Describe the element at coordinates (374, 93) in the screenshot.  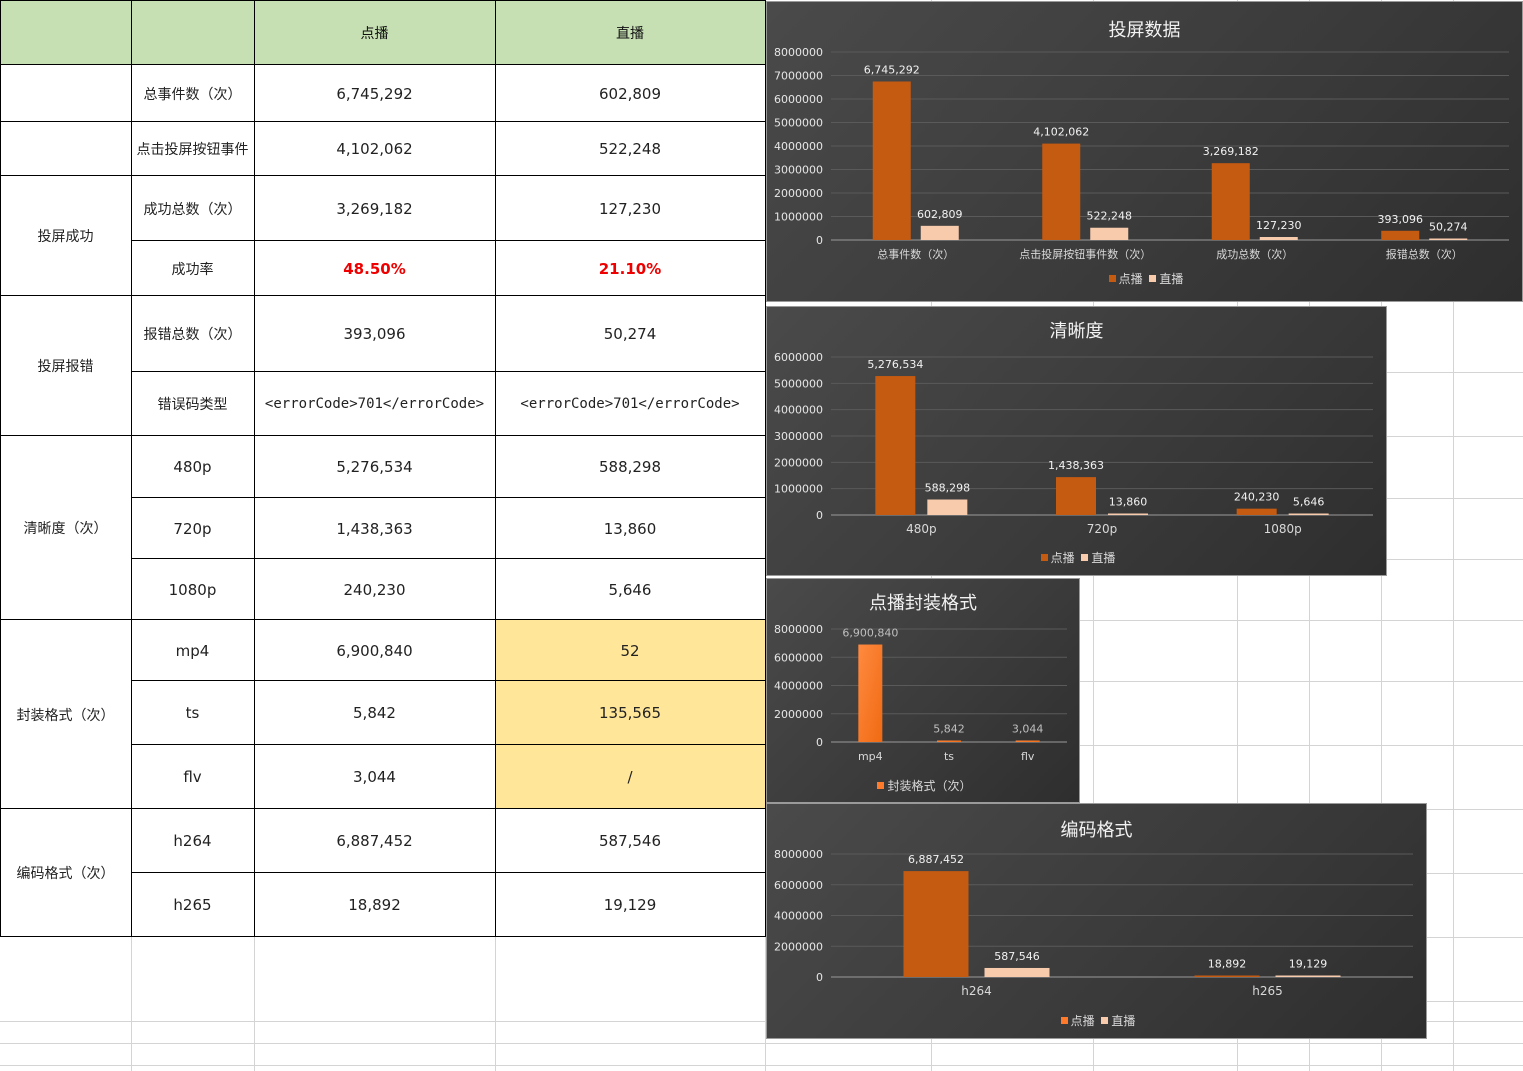
I see `cell-vod-total-events: 6,745,292` at that location.